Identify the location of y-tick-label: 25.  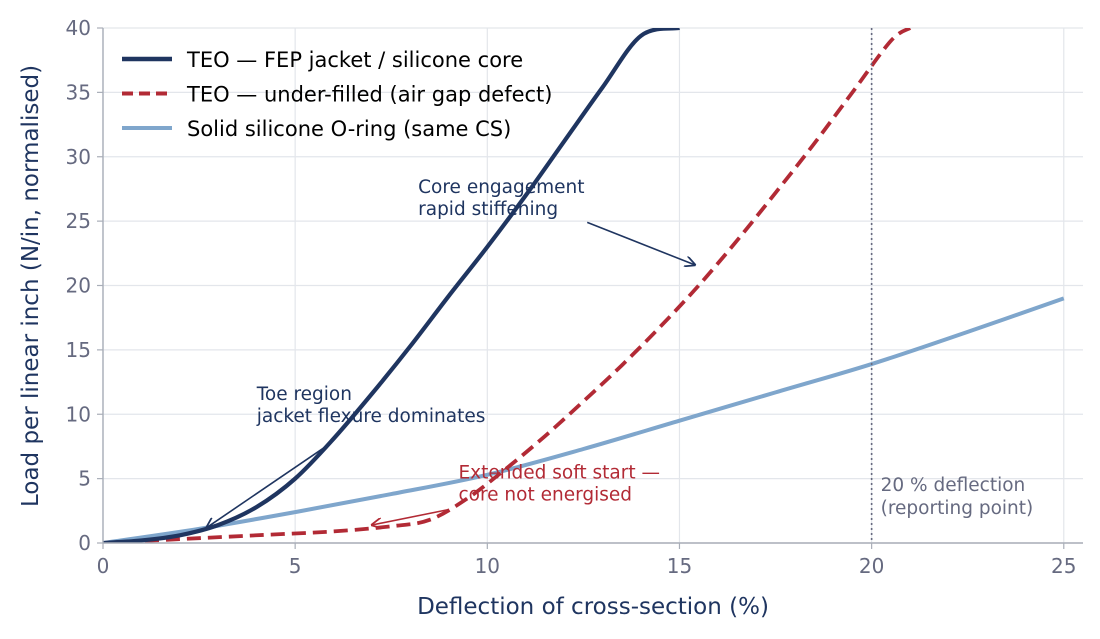
(78, 221).